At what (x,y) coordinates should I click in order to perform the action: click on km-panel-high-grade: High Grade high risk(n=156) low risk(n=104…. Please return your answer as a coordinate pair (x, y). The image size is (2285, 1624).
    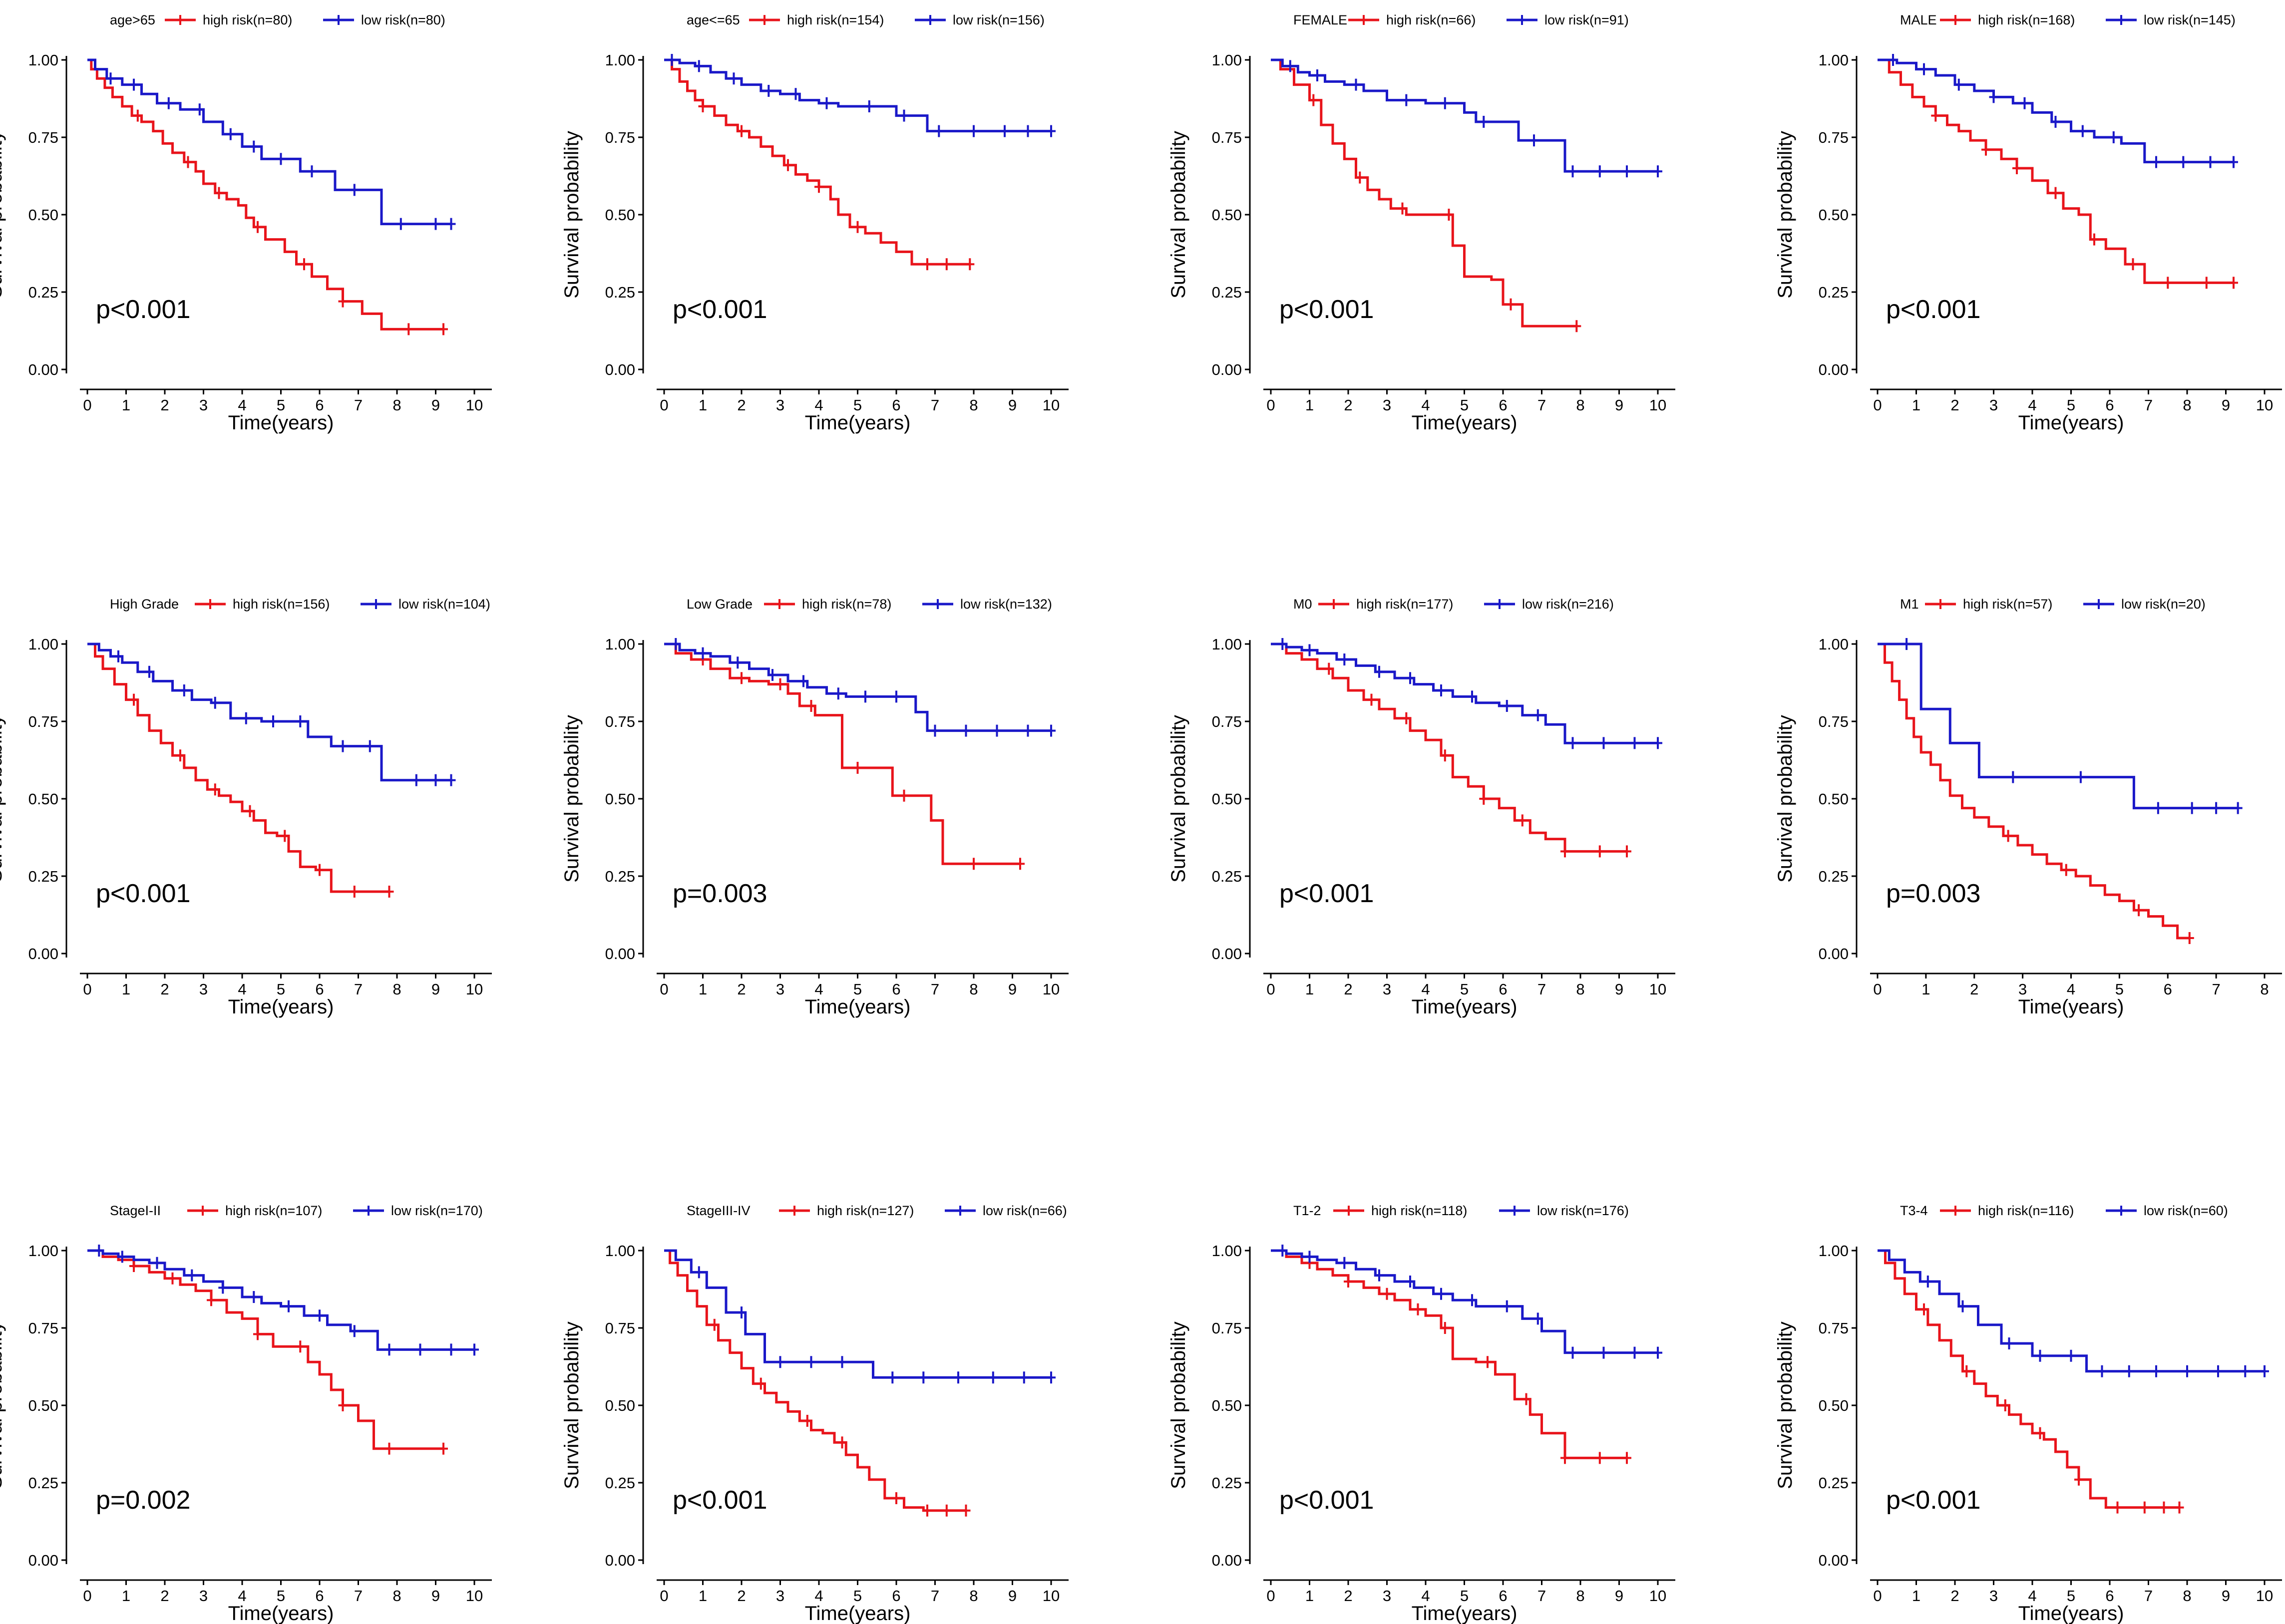
    Looking at the image, I should click on (246, 807).